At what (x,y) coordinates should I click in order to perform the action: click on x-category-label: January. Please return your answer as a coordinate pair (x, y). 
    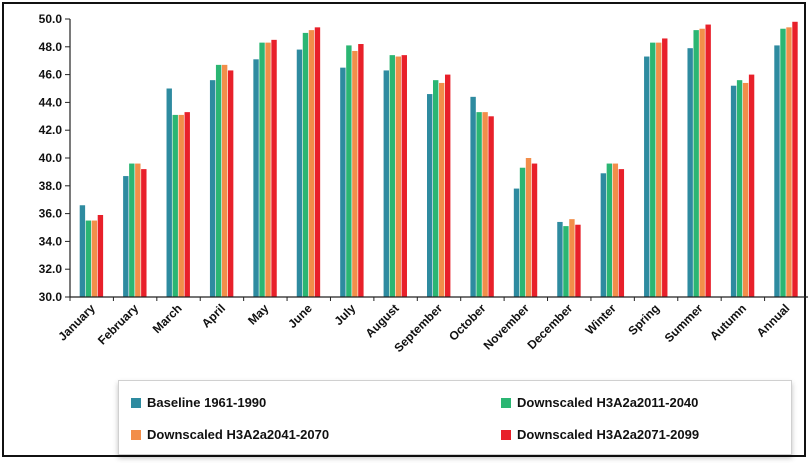
    Looking at the image, I should click on (76, 322).